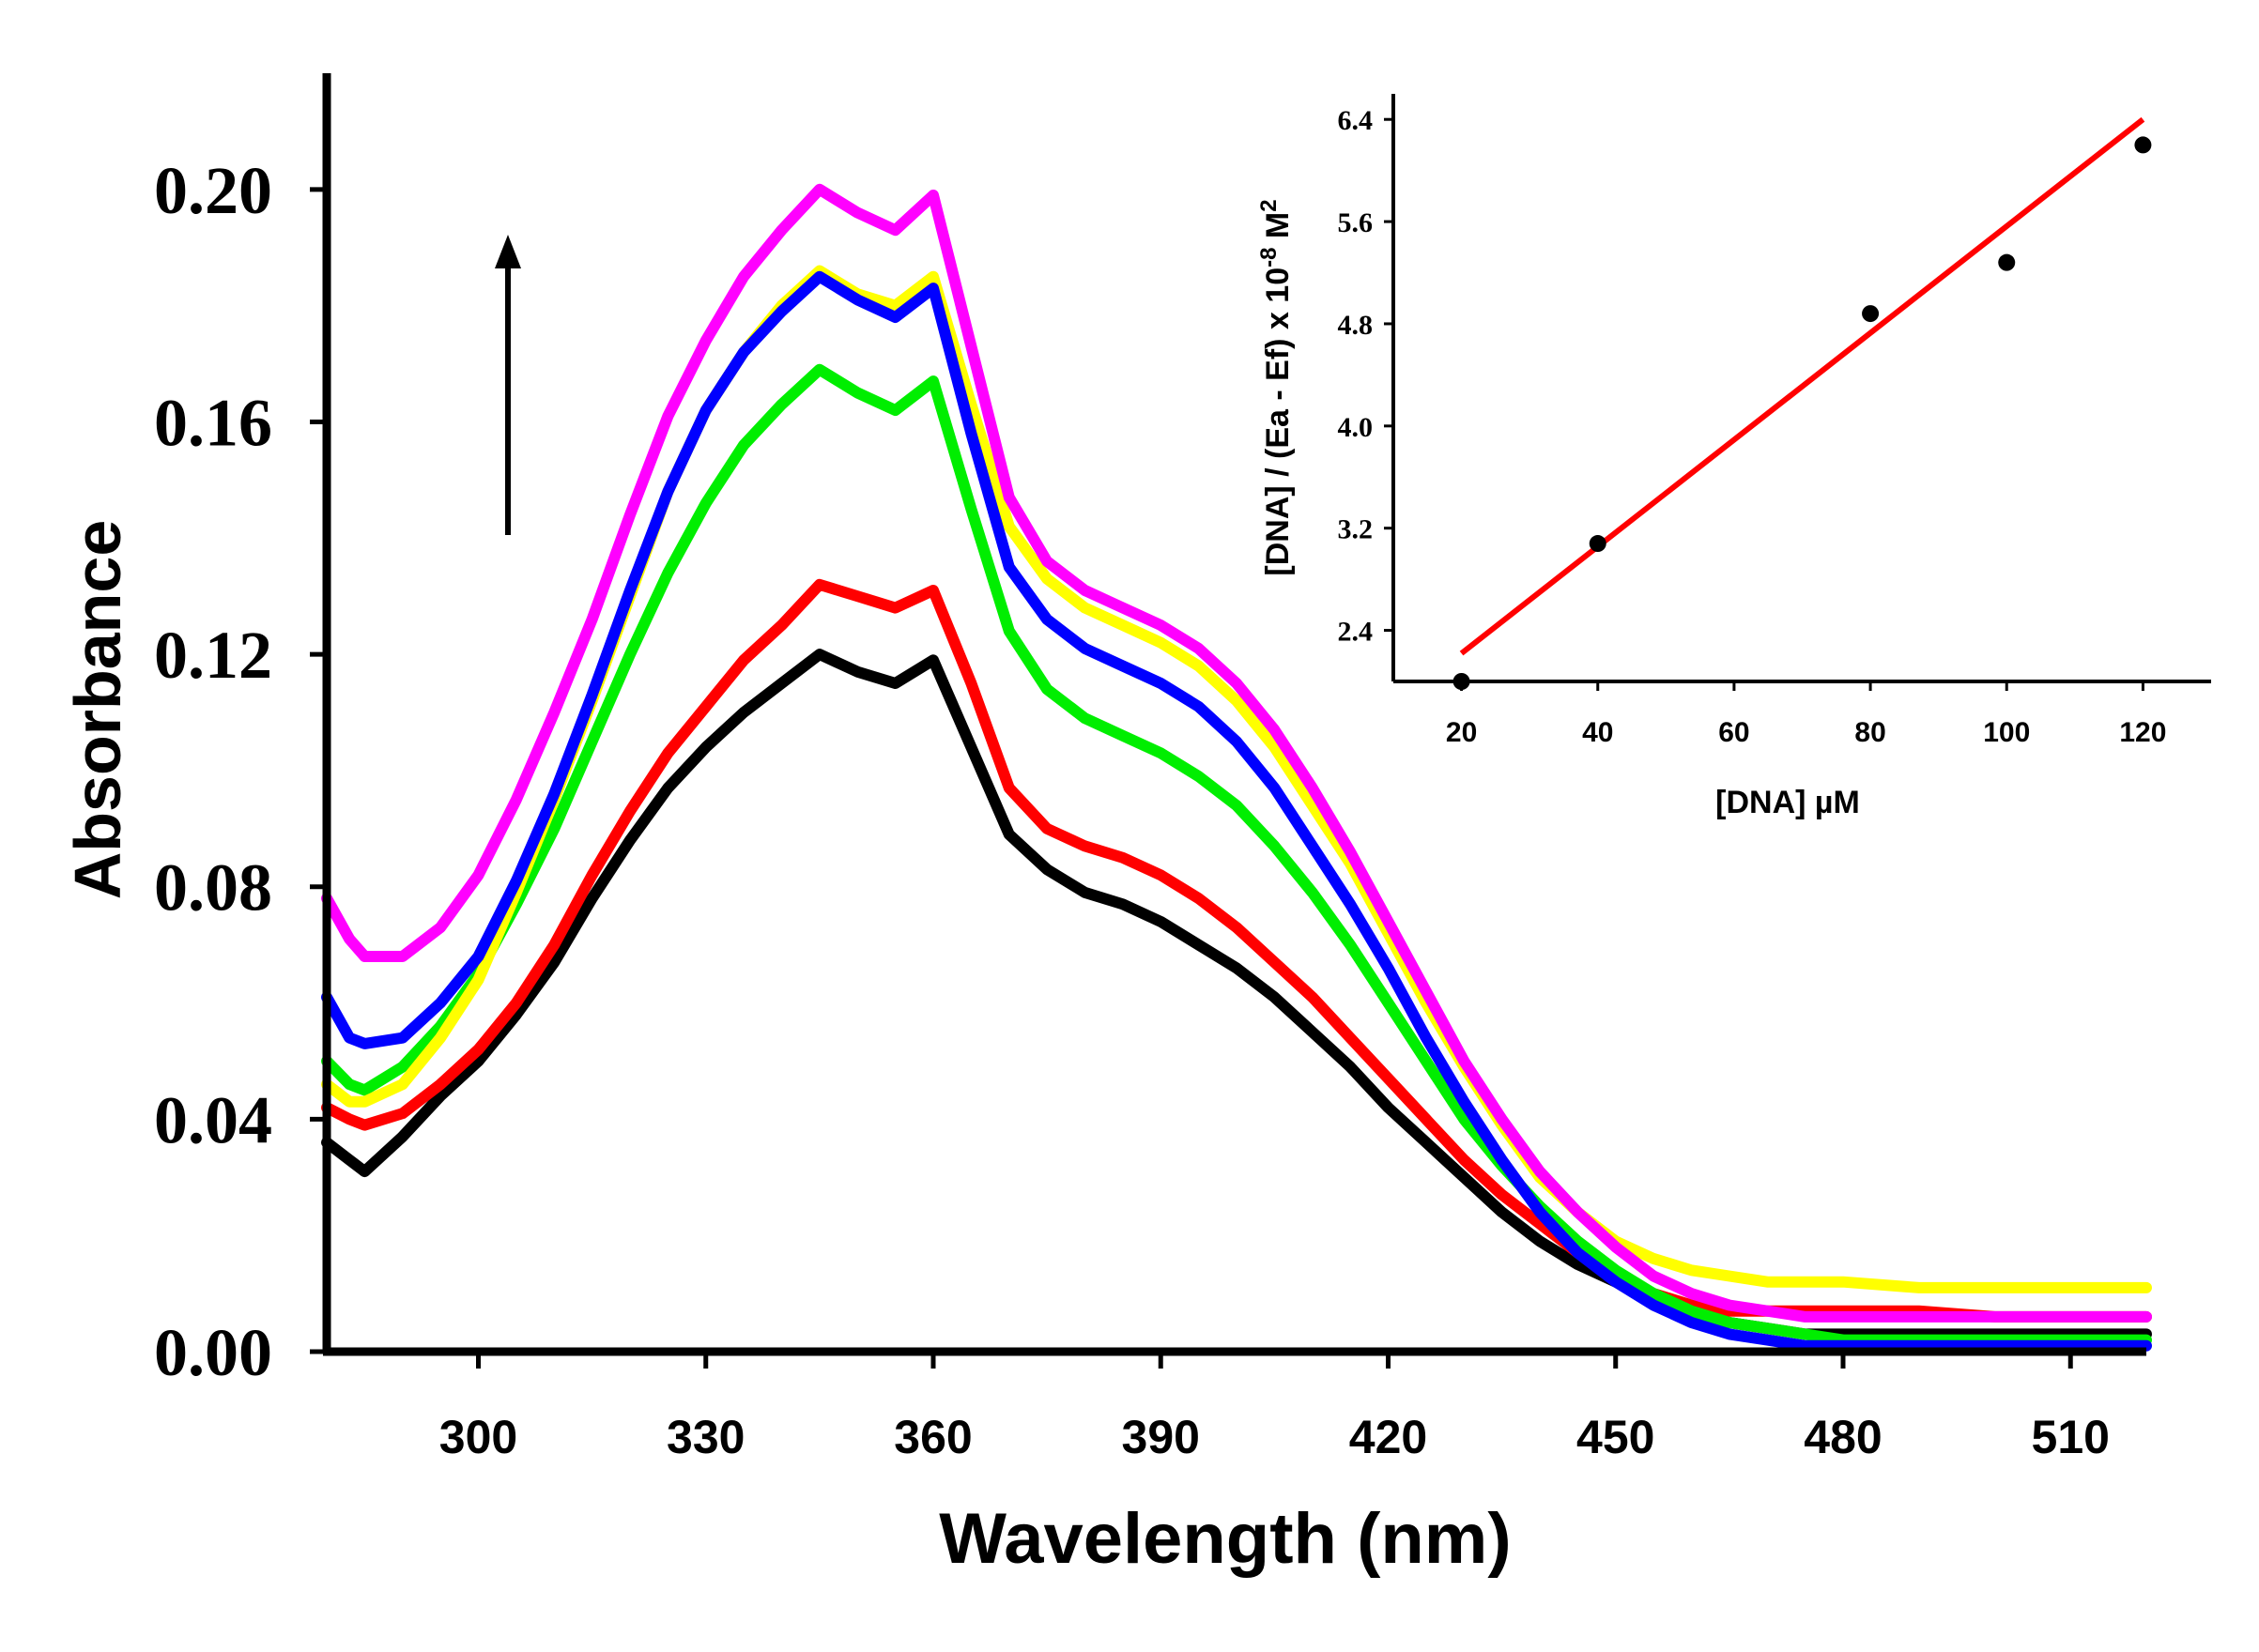  What do you see at coordinates (1276, 387) in the screenshot?
I see `inset-y-axis-label: [DNA] / (Ea - Ef) x 10-8 M2` at bounding box center [1276, 387].